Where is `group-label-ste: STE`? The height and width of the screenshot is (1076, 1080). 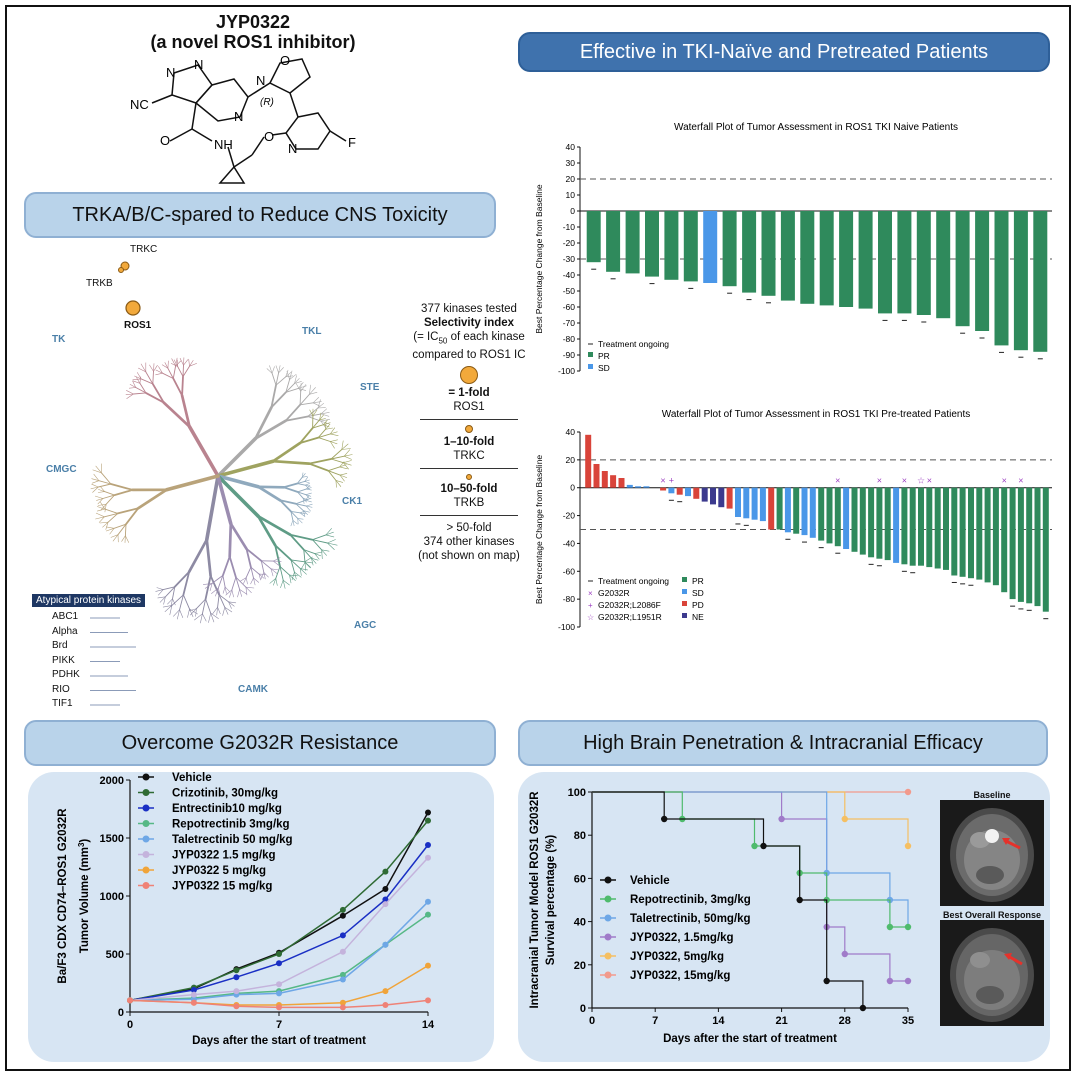
group-label-ste: STE is located at coordinates (370, 387).